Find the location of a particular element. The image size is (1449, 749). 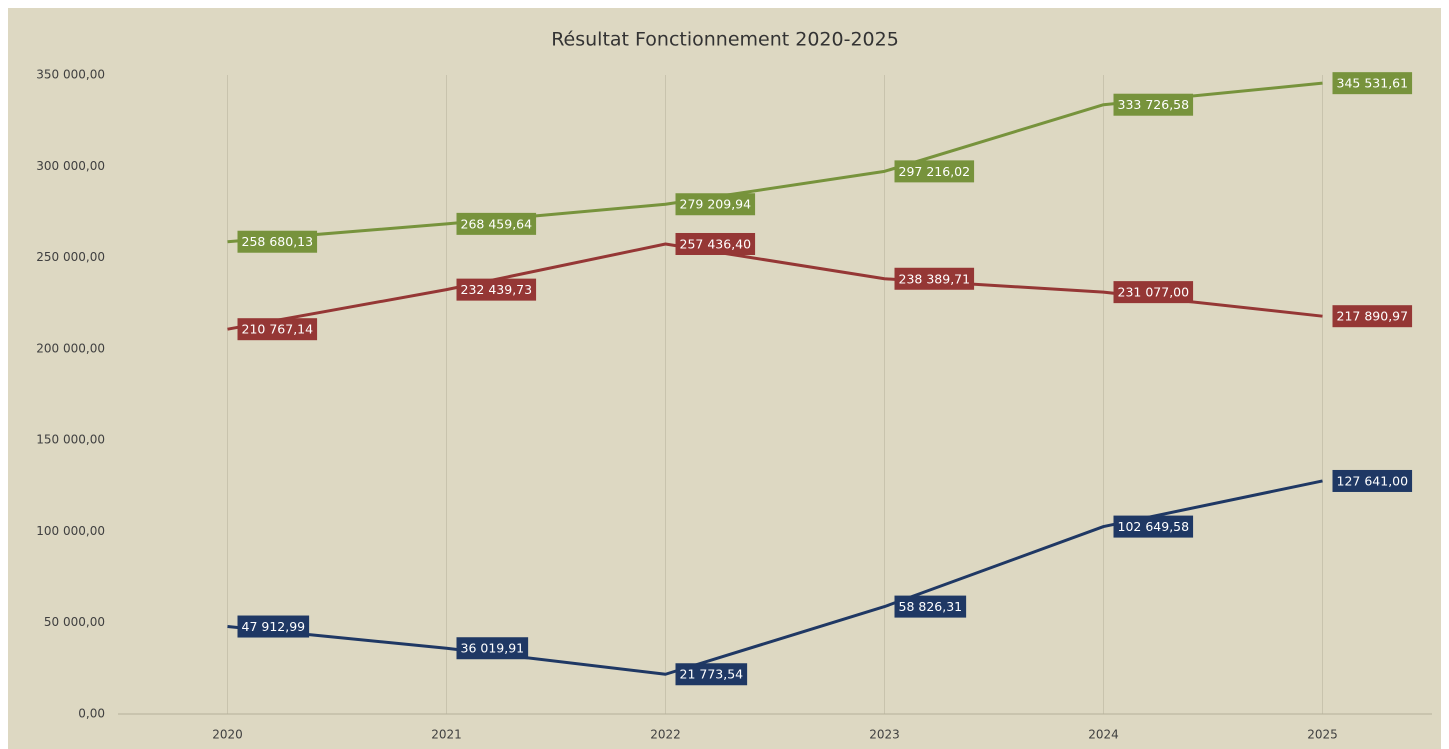

y-tick-label: 0,00 is located at coordinates (91, 714).